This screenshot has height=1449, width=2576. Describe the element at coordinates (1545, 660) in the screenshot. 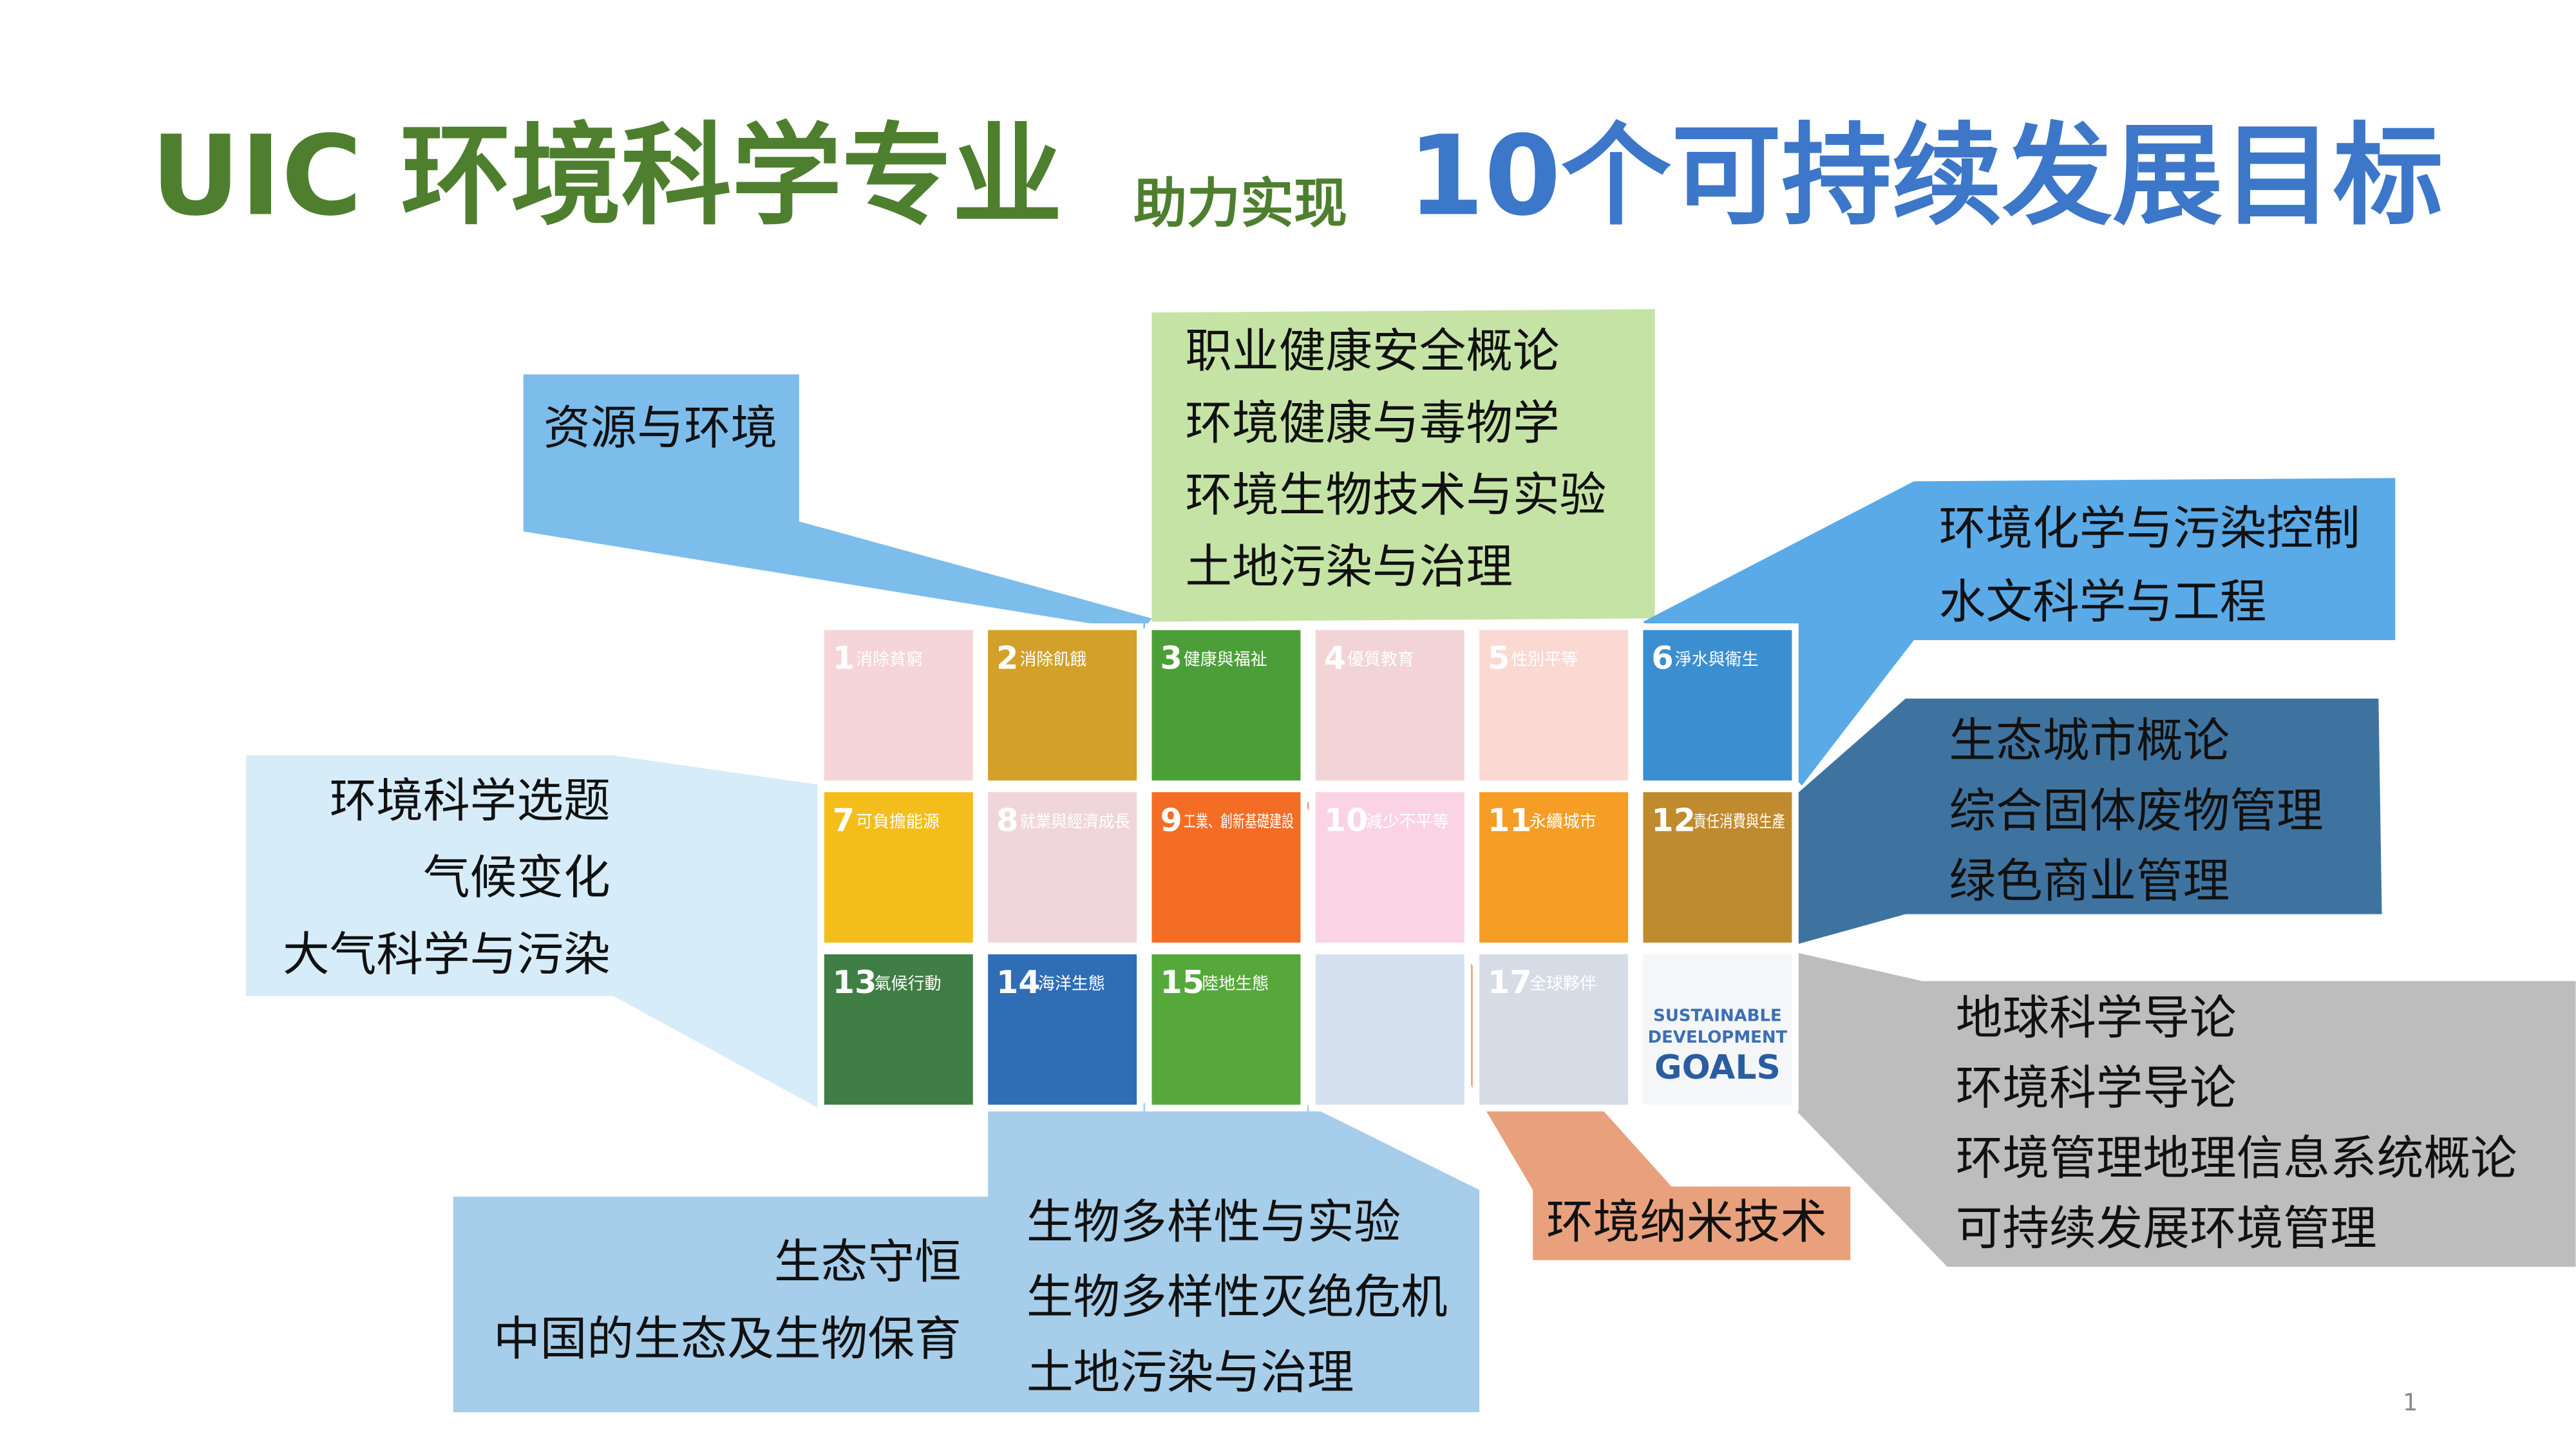

I see `tile-label: 性別平等` at that location.